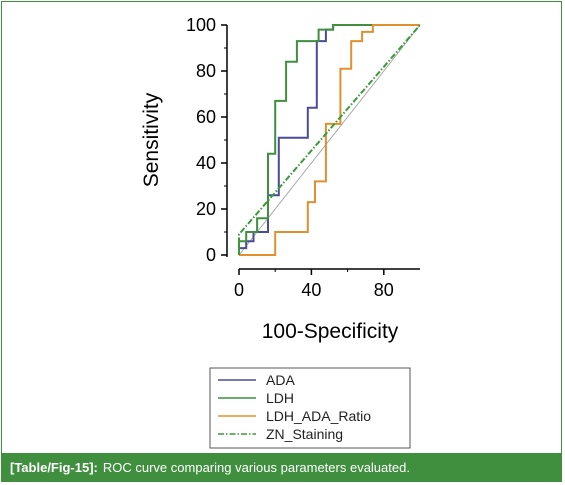  I want to click on series-line-ldh, so click(311, 139).